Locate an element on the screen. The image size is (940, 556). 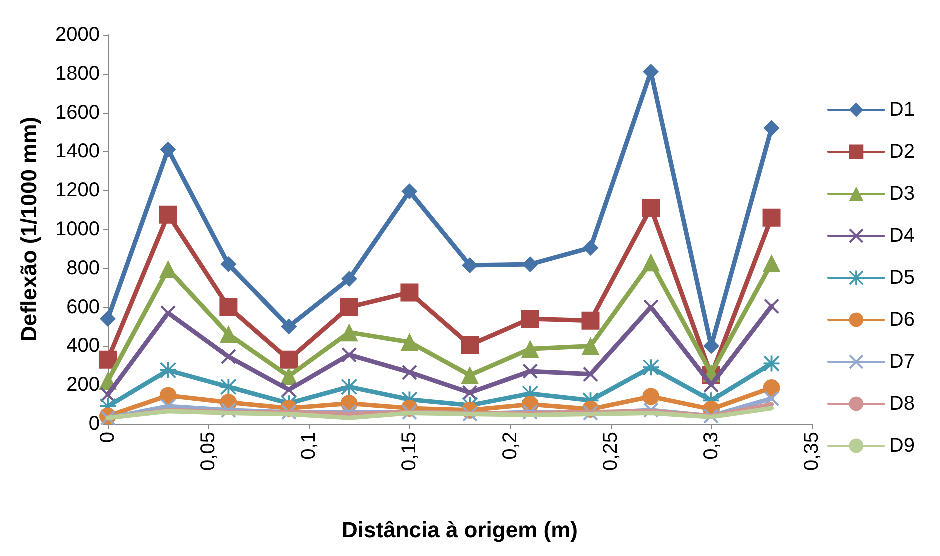
y-tick-label: 1000 is located at coordinates (78, 229).